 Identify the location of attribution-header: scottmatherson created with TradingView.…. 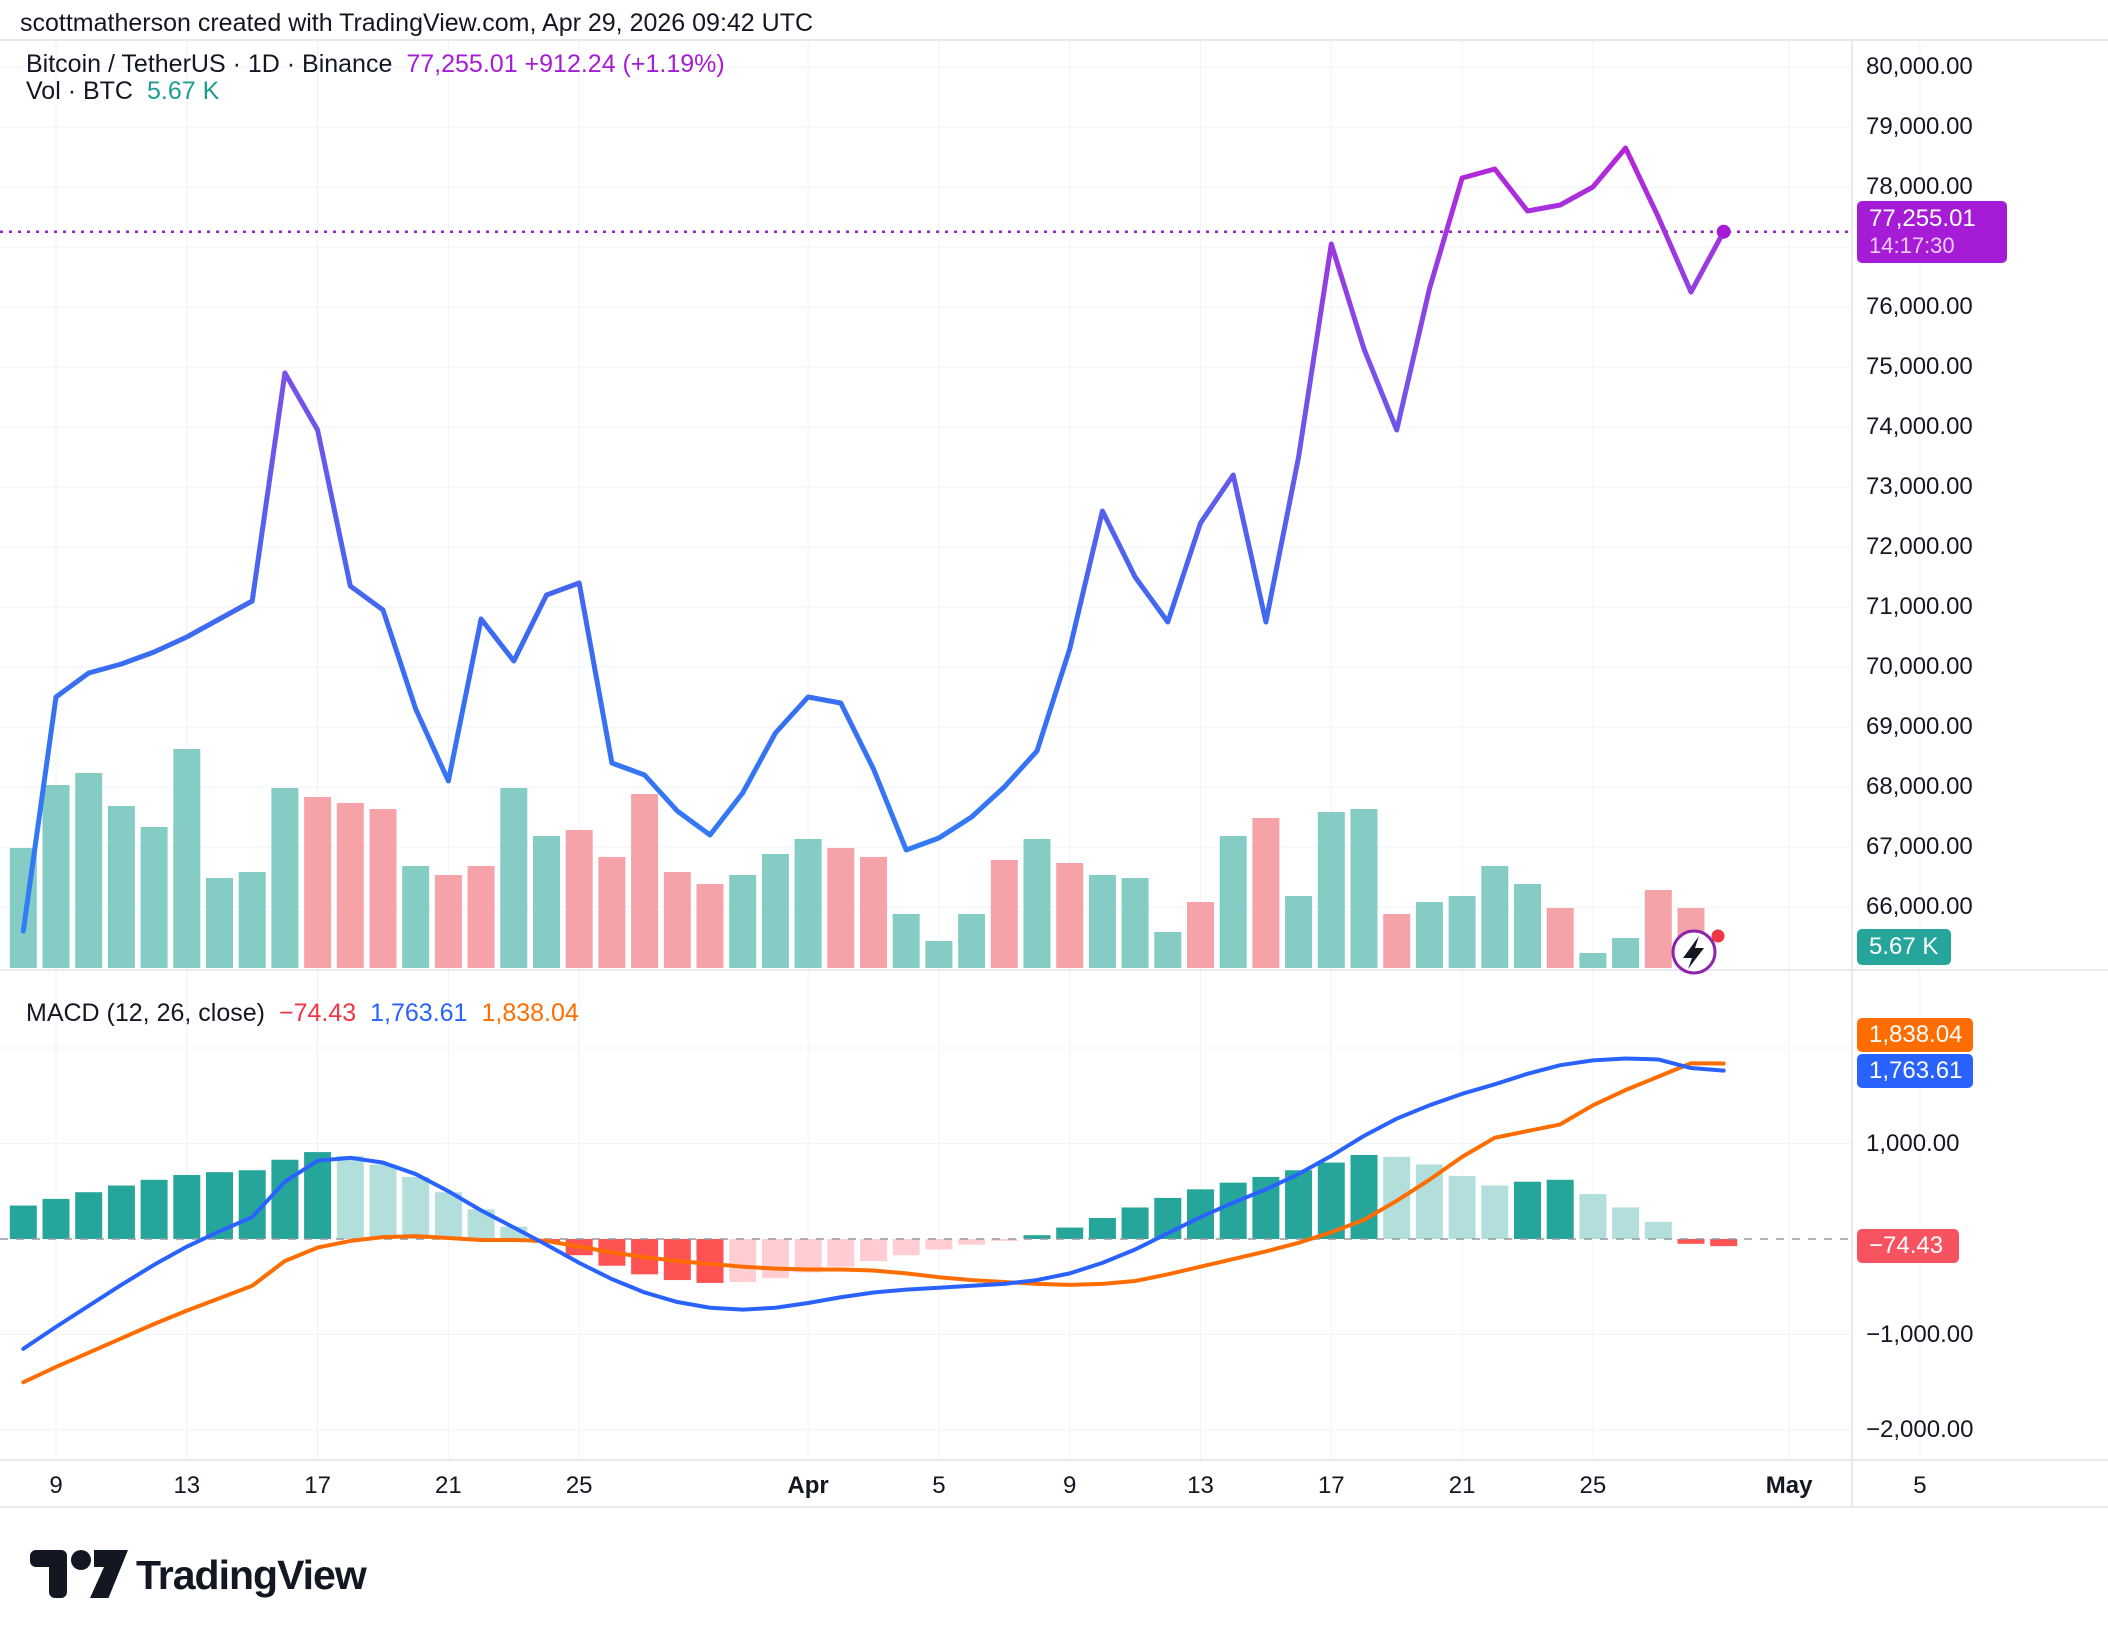
(417, 23).